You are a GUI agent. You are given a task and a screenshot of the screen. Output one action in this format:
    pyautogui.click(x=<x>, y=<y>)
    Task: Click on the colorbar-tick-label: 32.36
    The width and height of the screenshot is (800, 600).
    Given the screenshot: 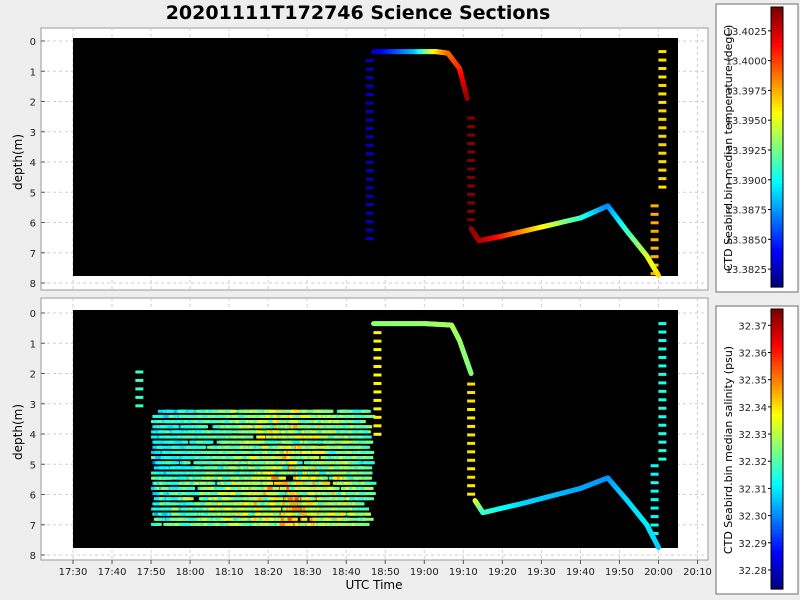 What is the action you would take?
    pyautogui.click(x=752, y=353)
    